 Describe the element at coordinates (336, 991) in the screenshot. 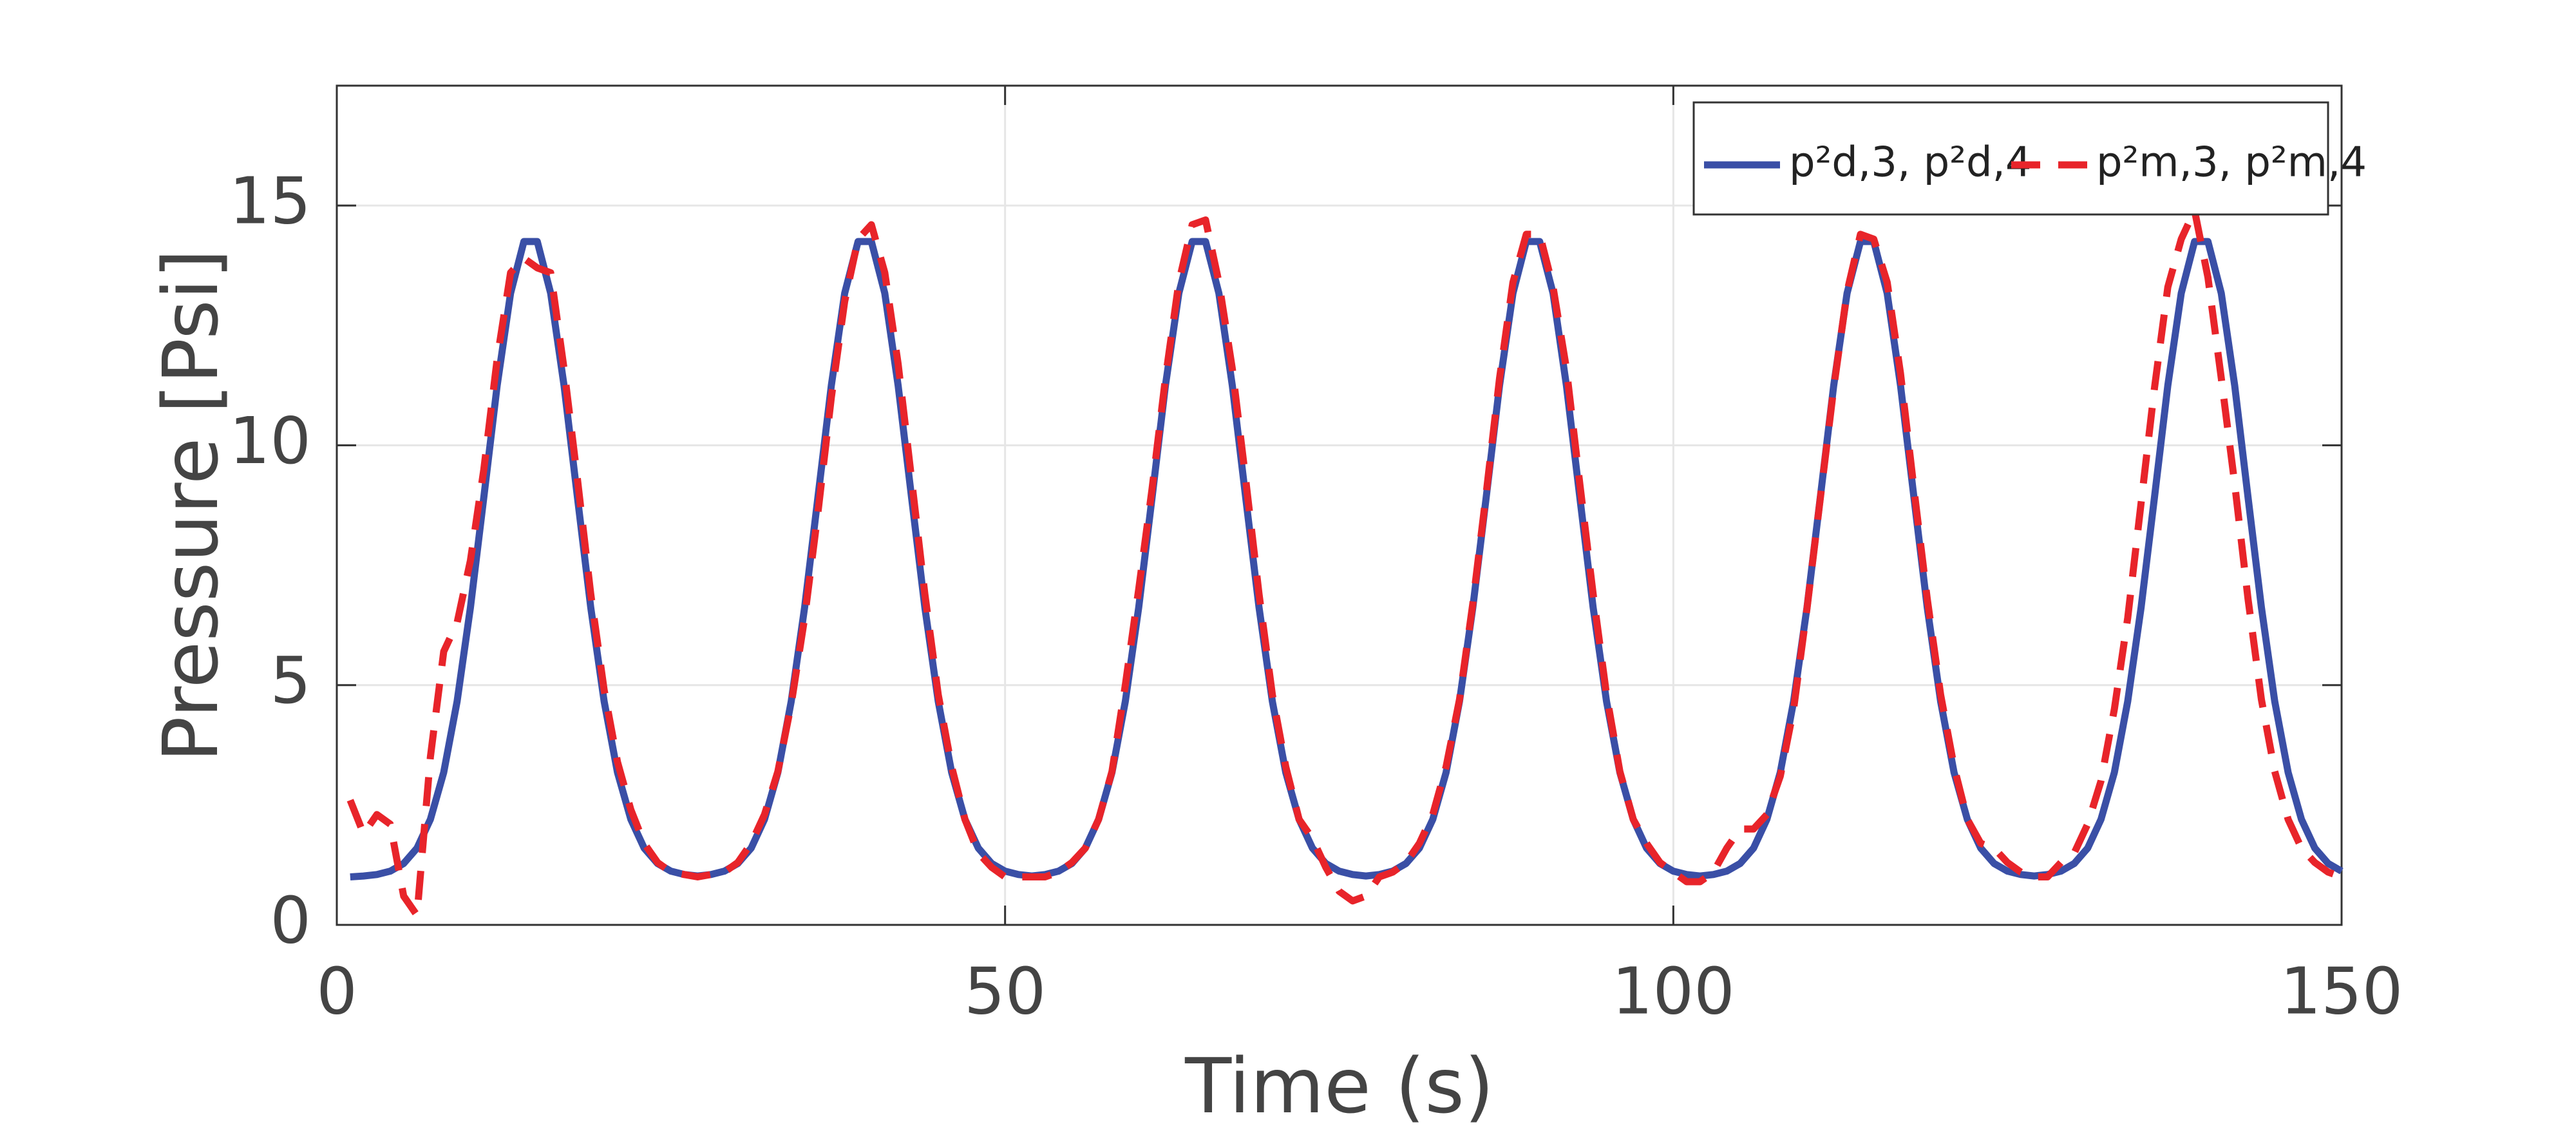

I see `x-tick-label: 0` at that location.